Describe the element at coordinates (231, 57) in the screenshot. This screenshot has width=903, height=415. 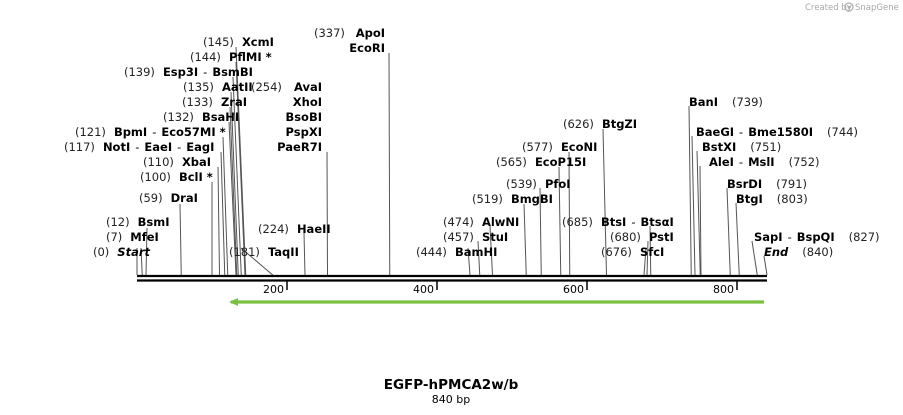
I see `site-label: (144) PflMI *` at that location.